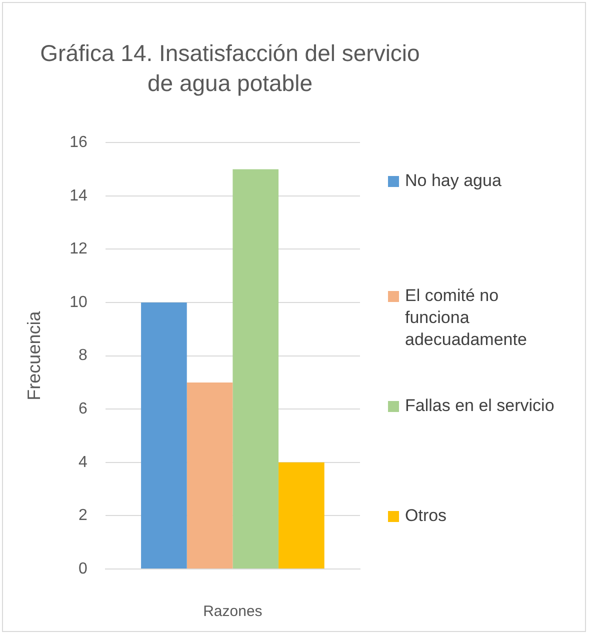 This screenshot has height=636, width=590. I want to click on y-tick-label: 2, so click(83, 515).